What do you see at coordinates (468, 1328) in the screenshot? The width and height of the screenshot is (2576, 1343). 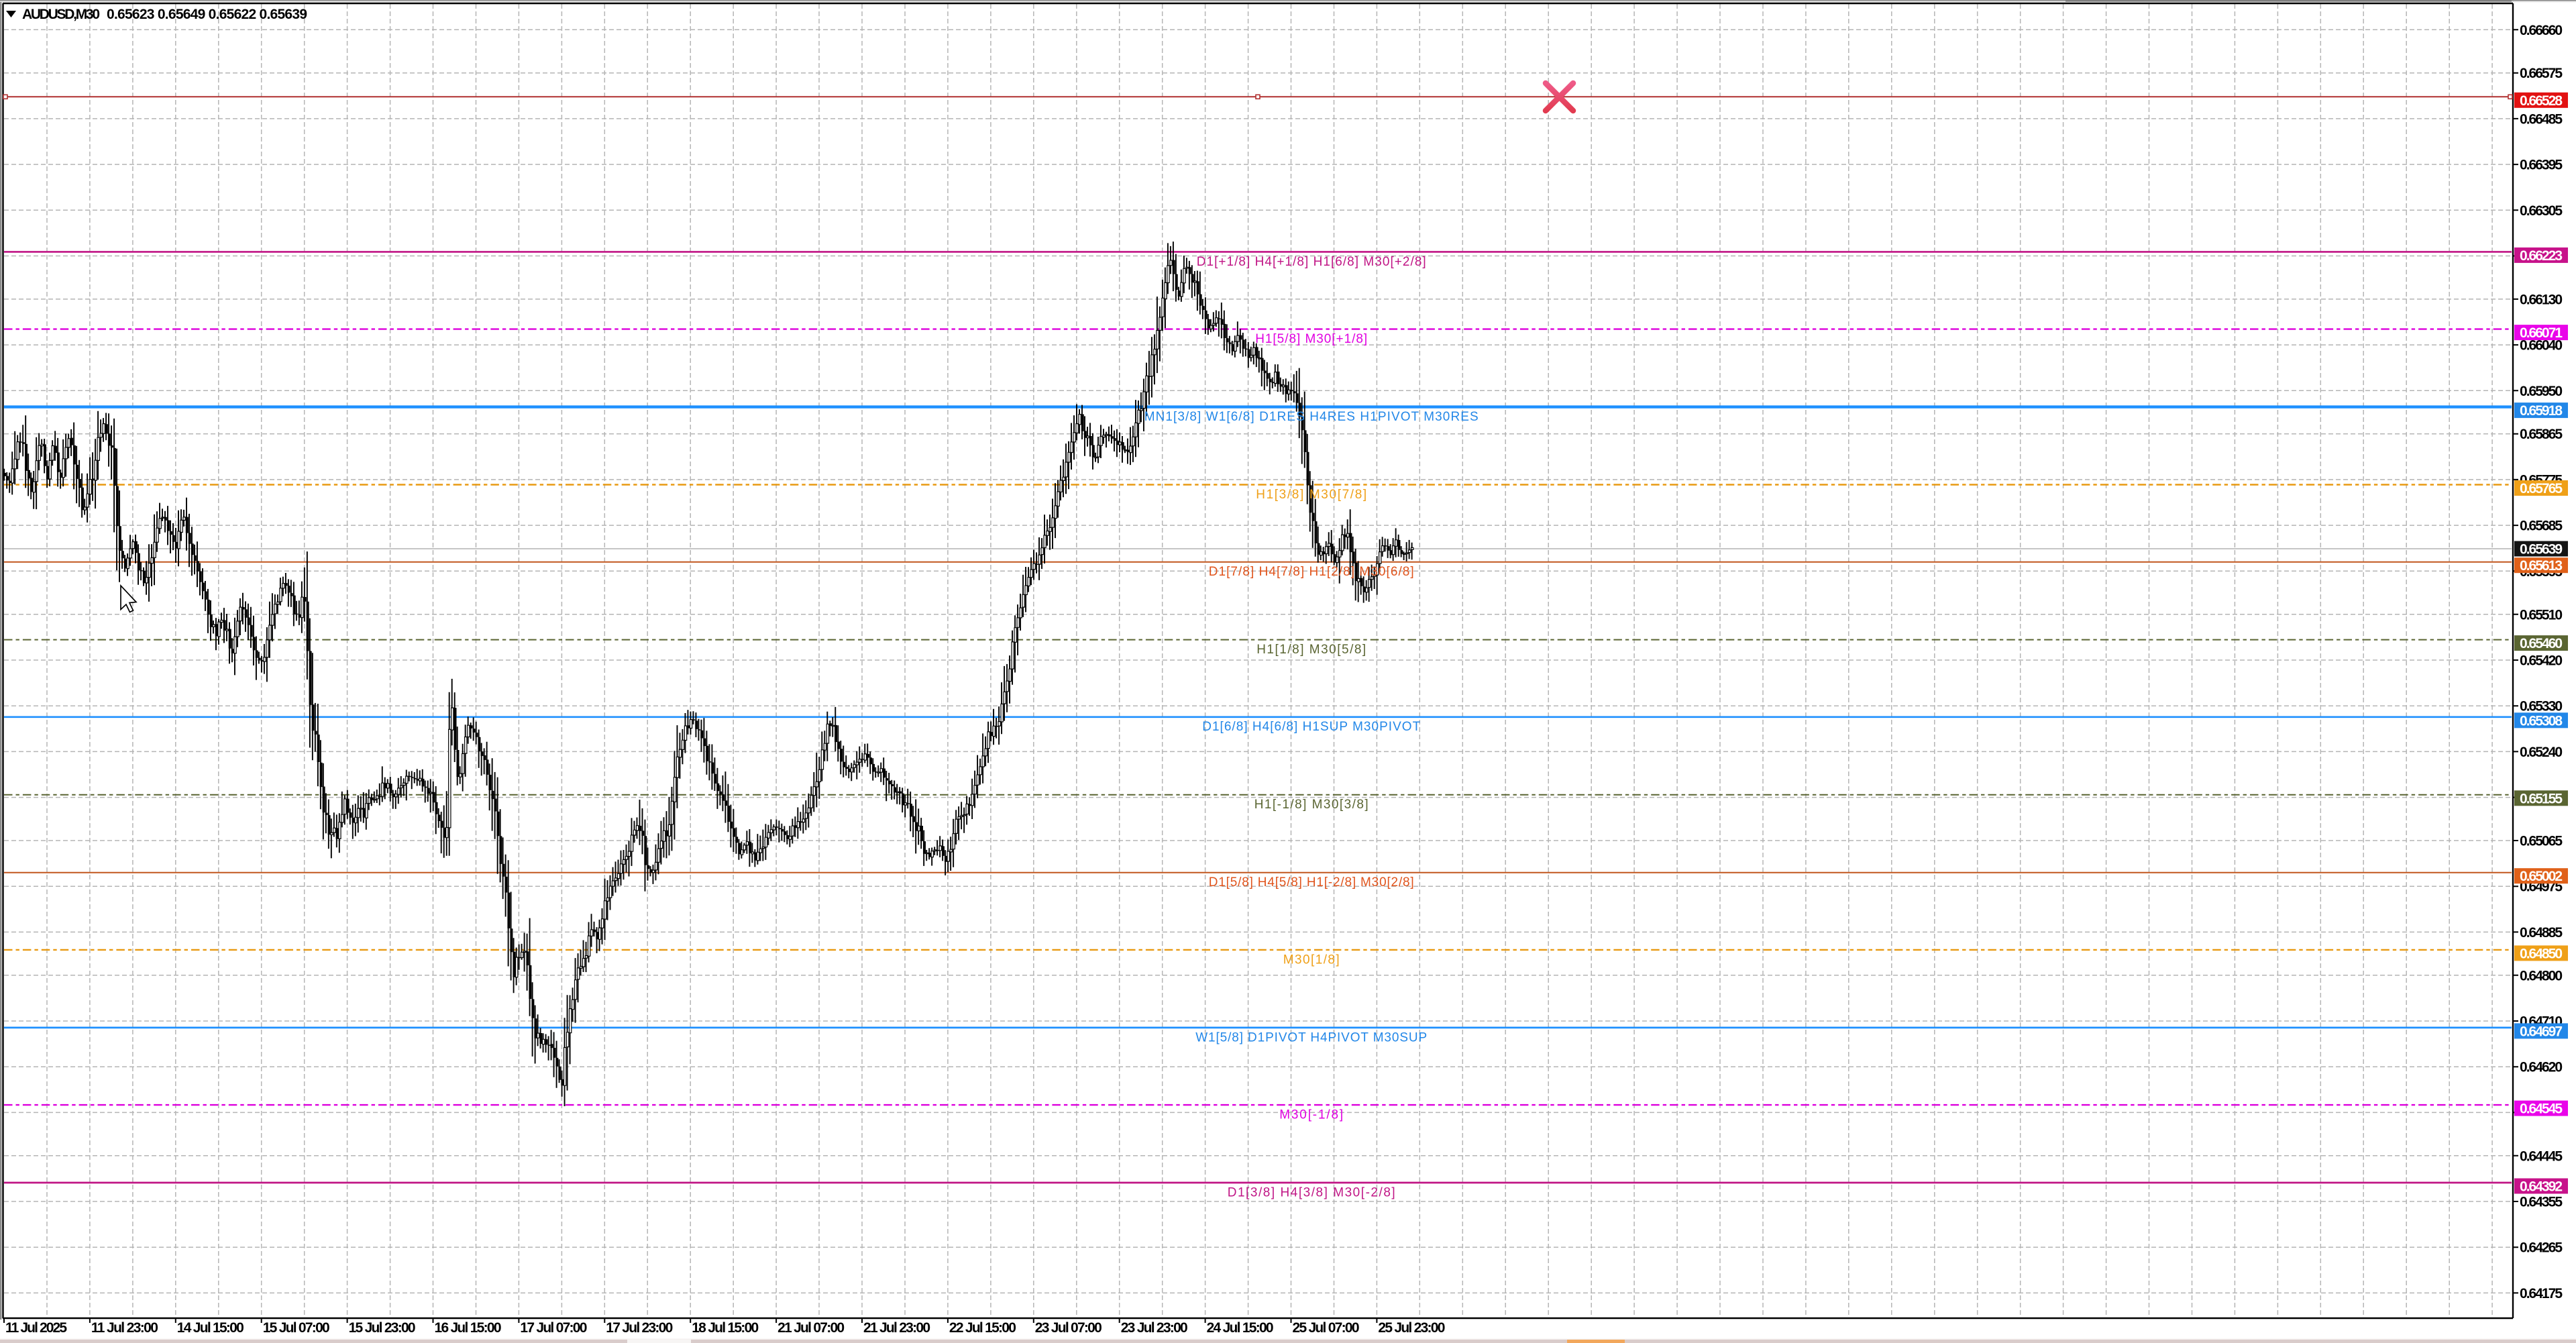 I see `svg-text: 16 Jul 15:00` at bounding box center [468, 1328].